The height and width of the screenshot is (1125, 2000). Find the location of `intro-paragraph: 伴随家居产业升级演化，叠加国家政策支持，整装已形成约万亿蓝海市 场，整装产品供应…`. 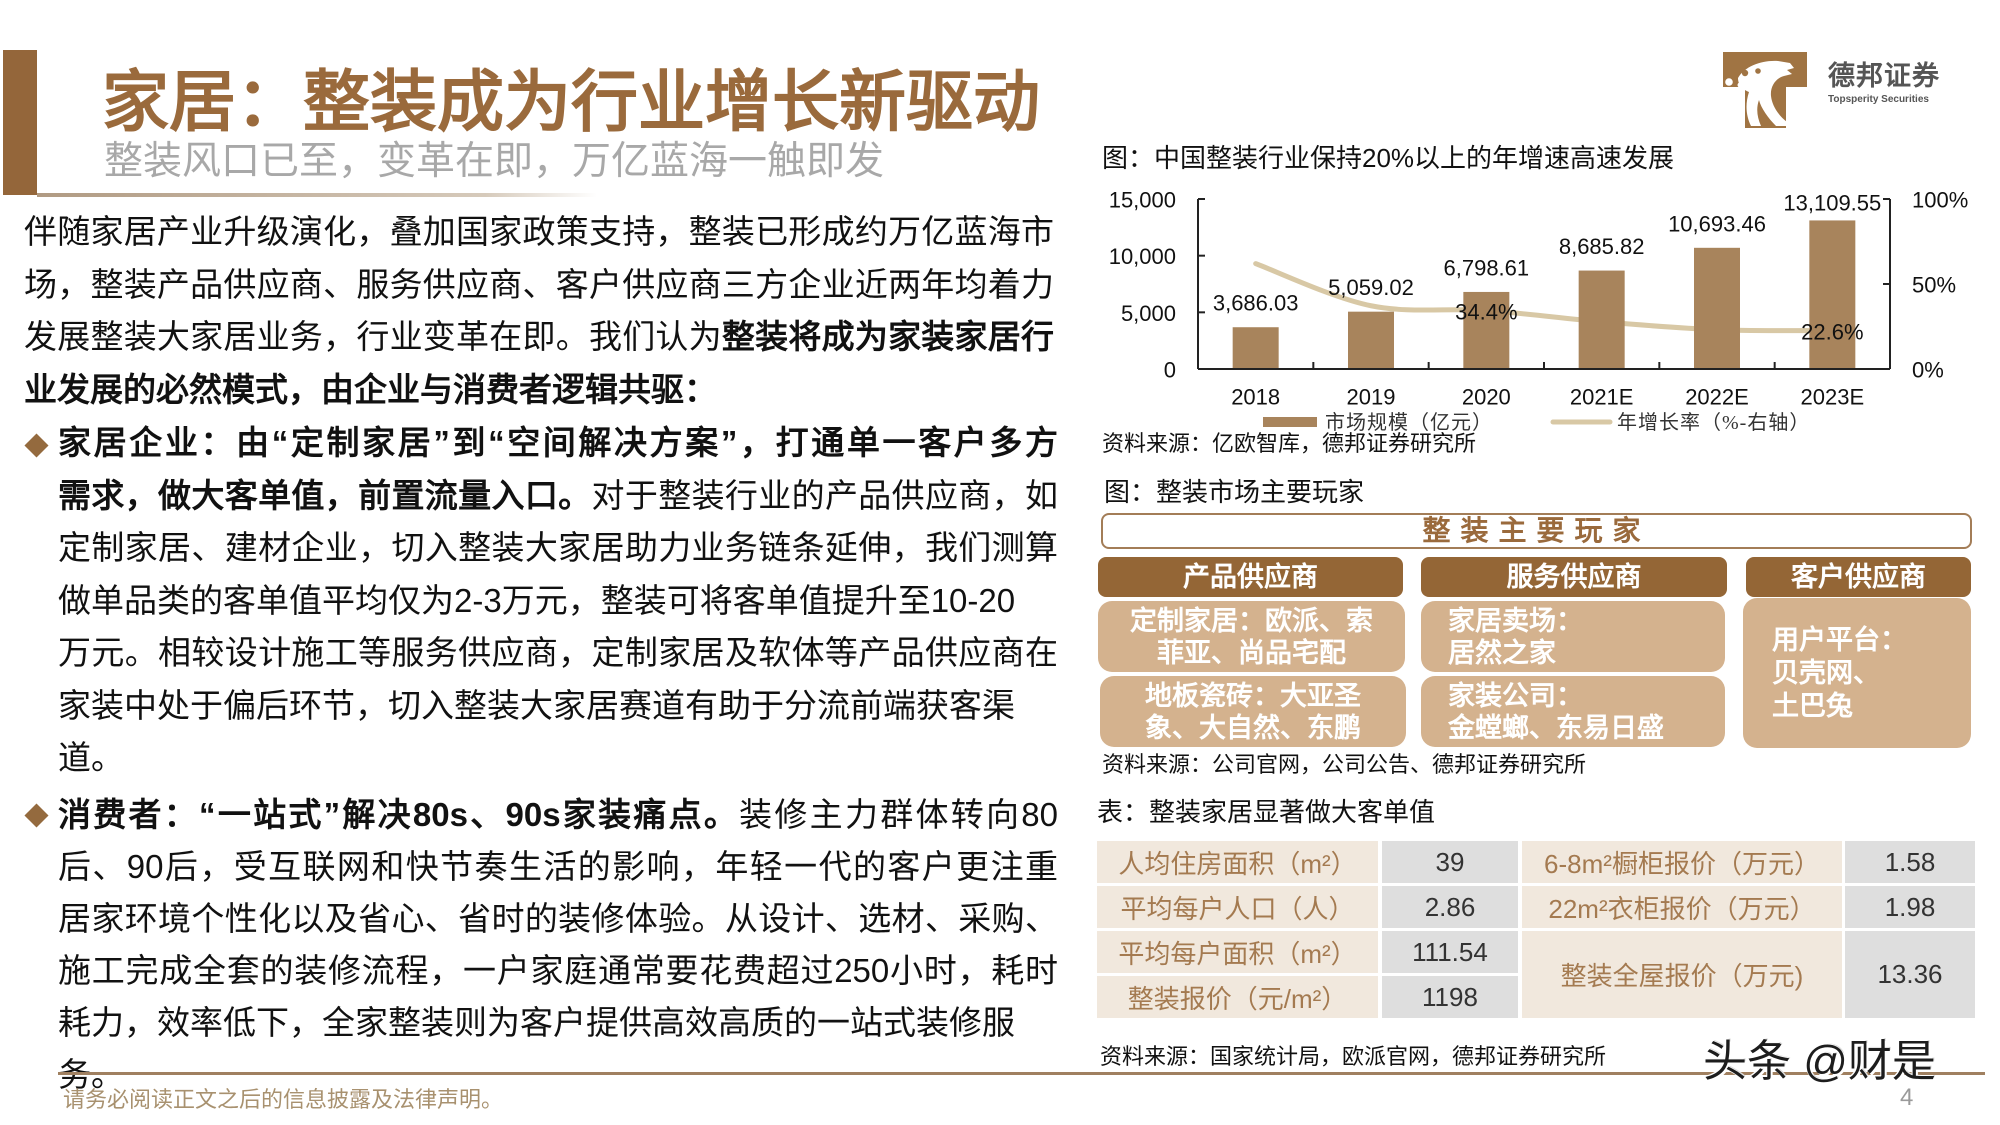

intro-paragraph: 伴随家居产业升级演化，叠加国家政策支持，整装已形成约万亿蓝海市 场，整装产品供应… is located at coordinates (539, 311).